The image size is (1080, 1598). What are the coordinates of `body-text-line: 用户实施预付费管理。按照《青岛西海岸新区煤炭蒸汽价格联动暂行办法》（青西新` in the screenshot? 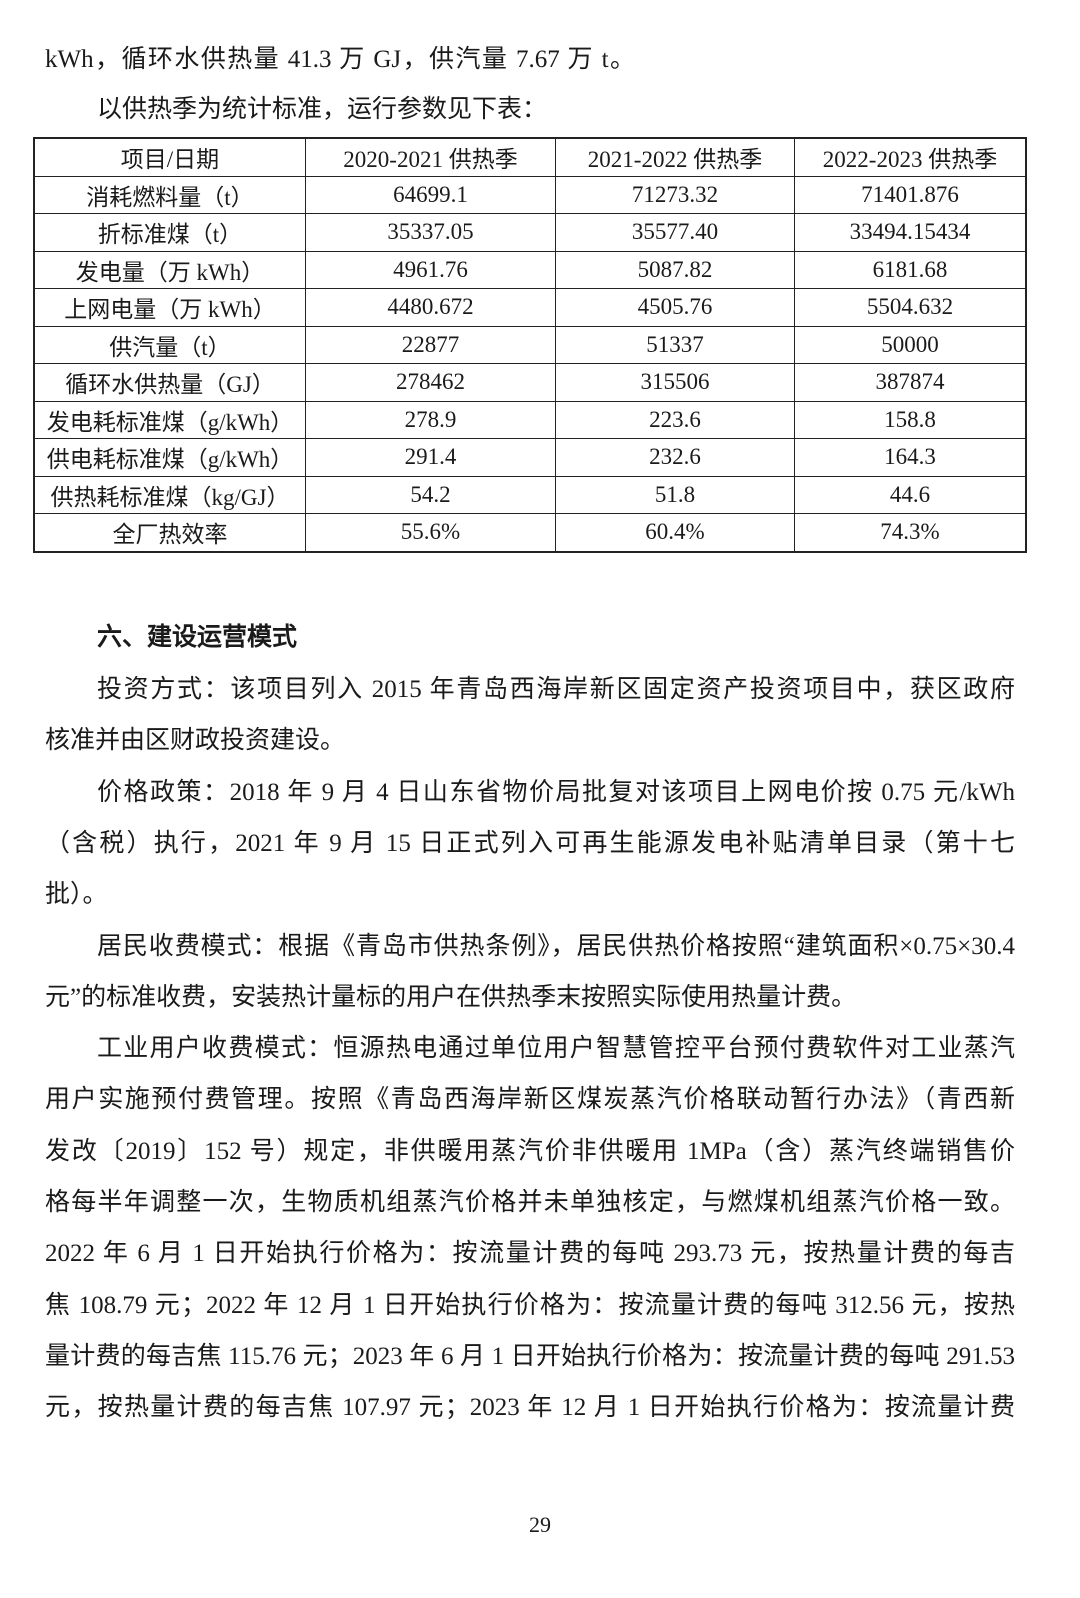 It's located at (530, 1100).